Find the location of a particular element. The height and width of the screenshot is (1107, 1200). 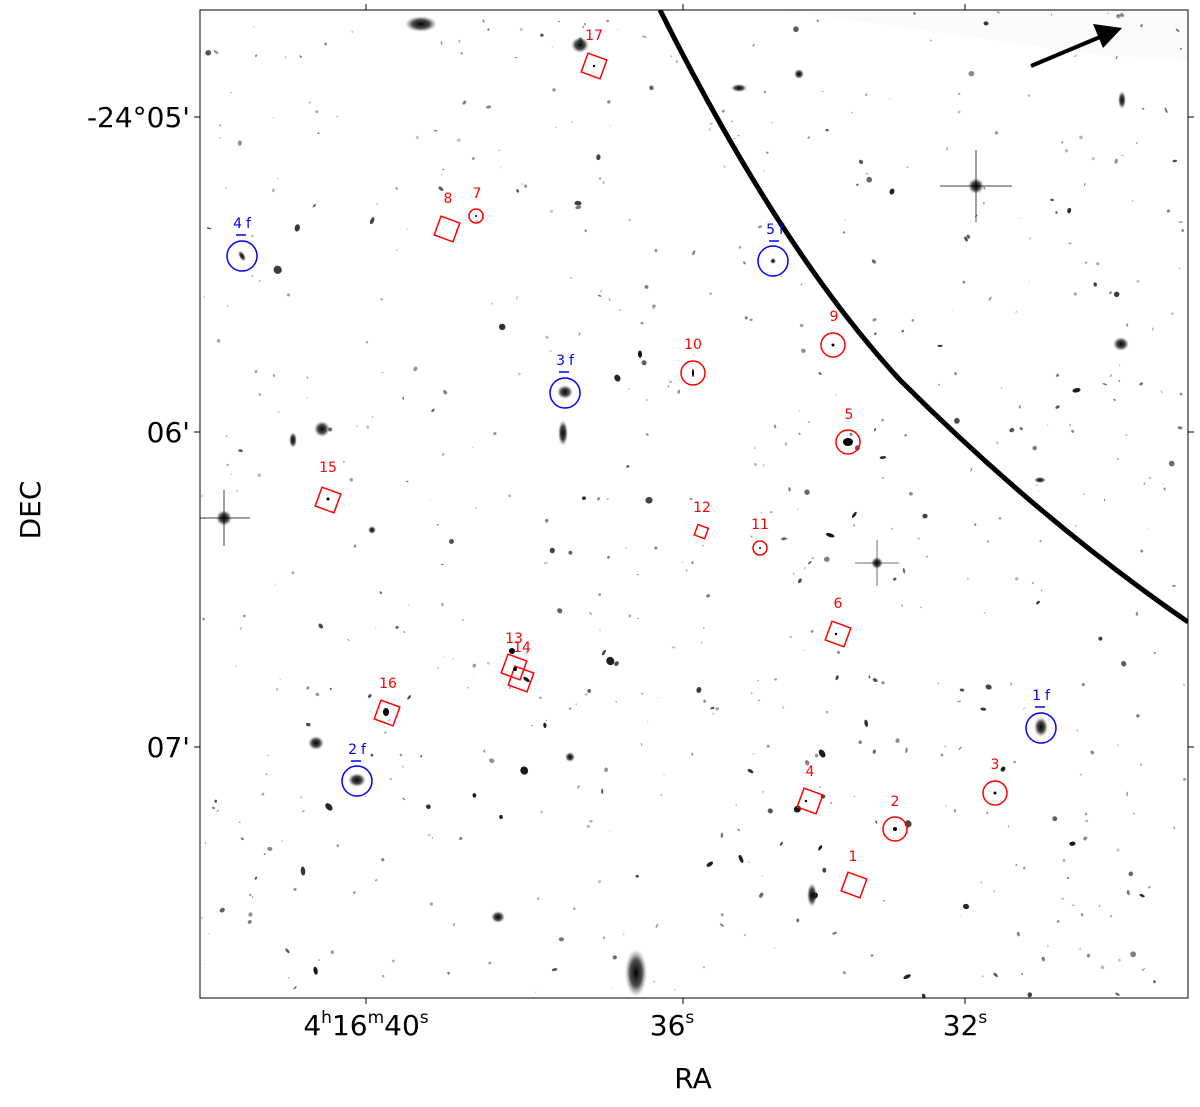

blue-label-id: 4 is located at coordinates (237, 224).